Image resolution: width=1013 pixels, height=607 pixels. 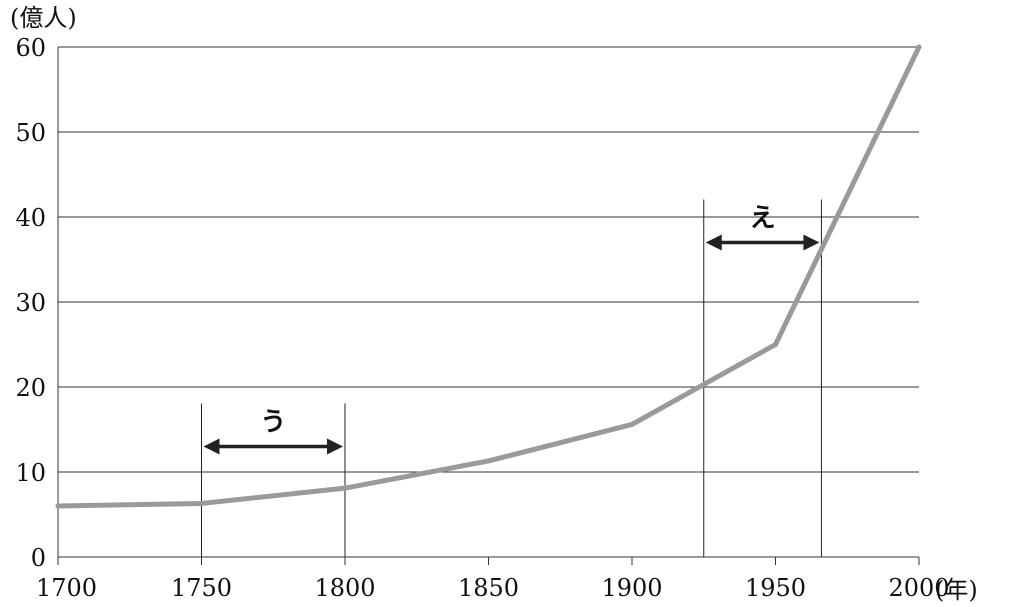 I want to click on x-tick-label-1700: 1700, so click(x=66, y=588).